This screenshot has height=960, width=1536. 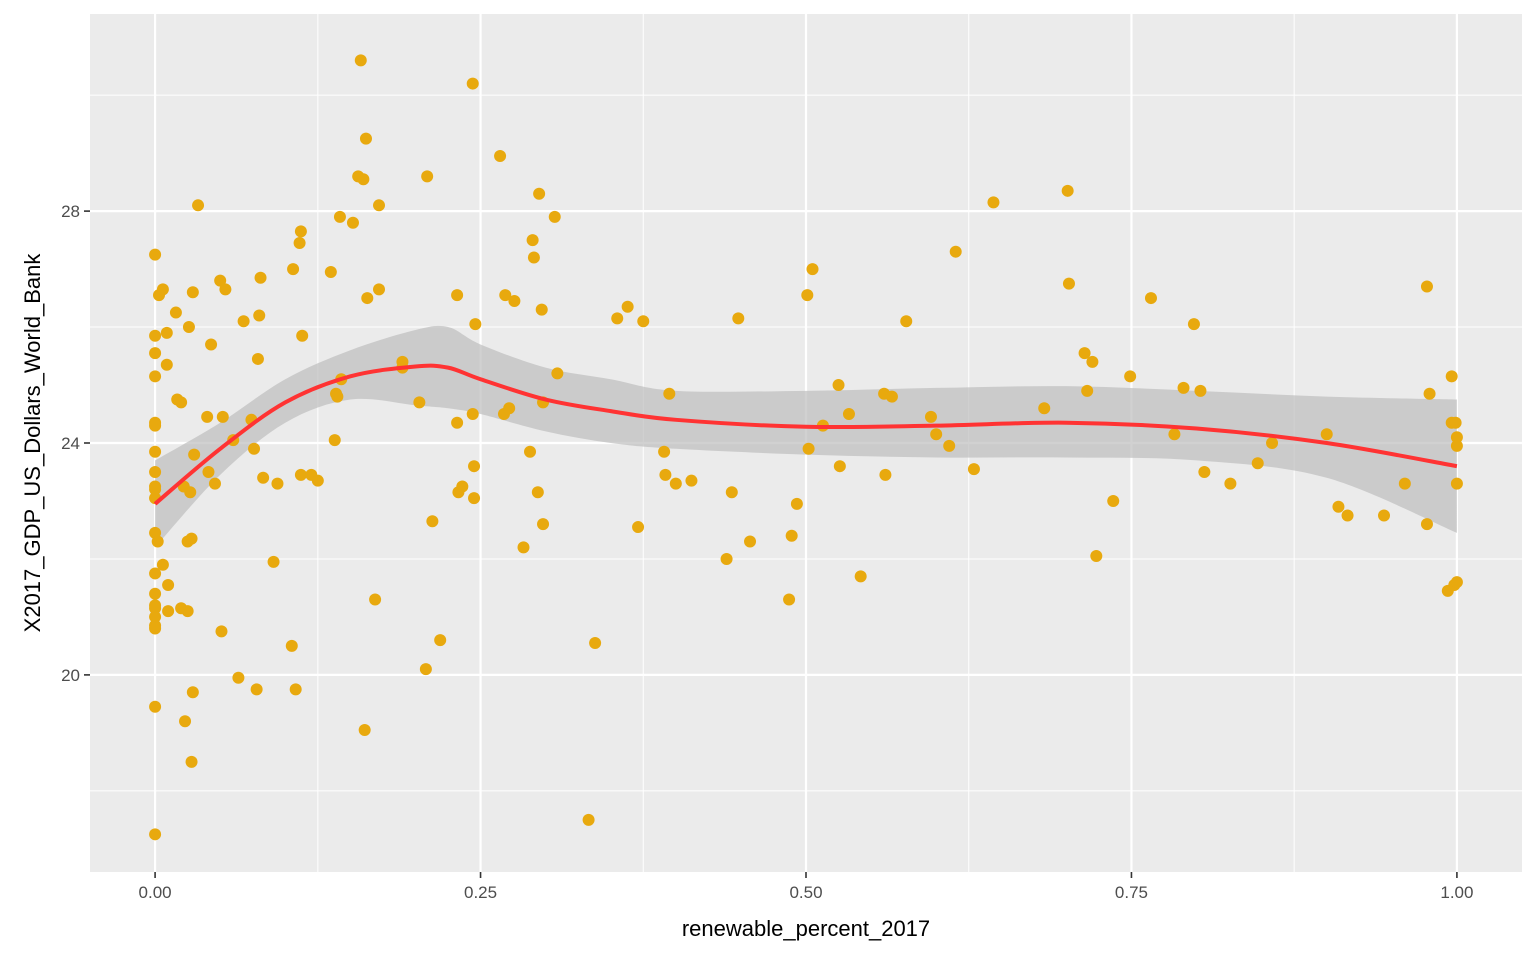 I want to click on x-tick-label: 0.50, so click(x=805, y=892).